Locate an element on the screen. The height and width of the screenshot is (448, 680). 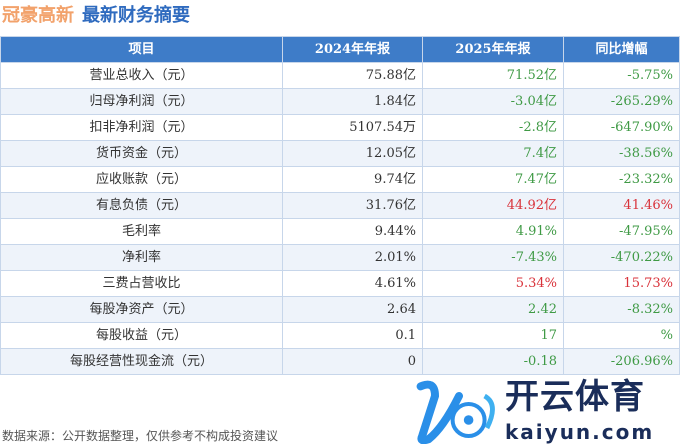
table-row: 净利率 2.01% -7.43% -470.22% is located at coordinates (340, 257).